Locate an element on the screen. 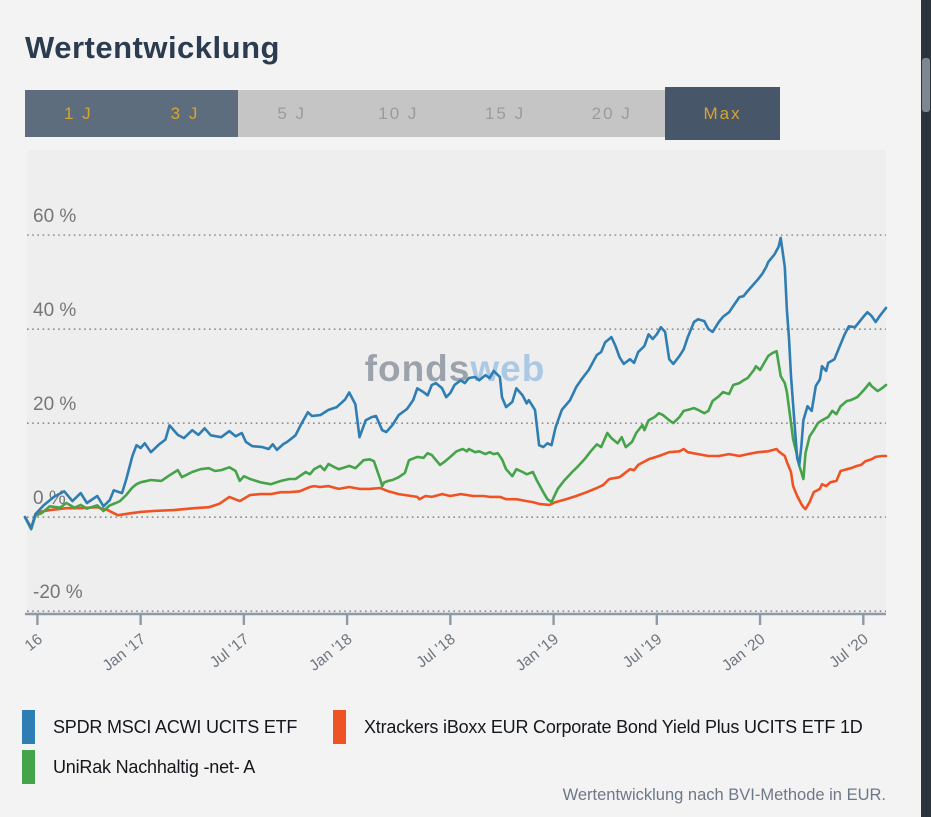 The width and height of the screenshot is (931, 817). y-axis-label: 40 % is located at coordinates (54, 310).